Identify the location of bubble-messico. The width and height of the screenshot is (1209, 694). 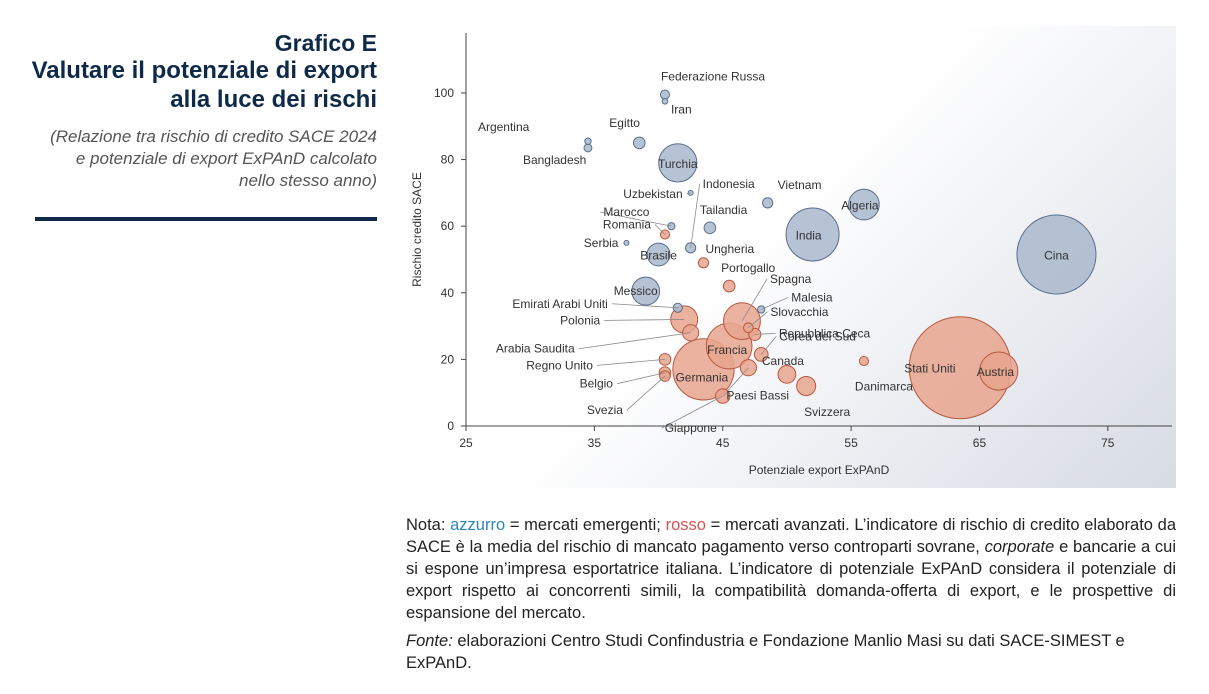
(646, 291).